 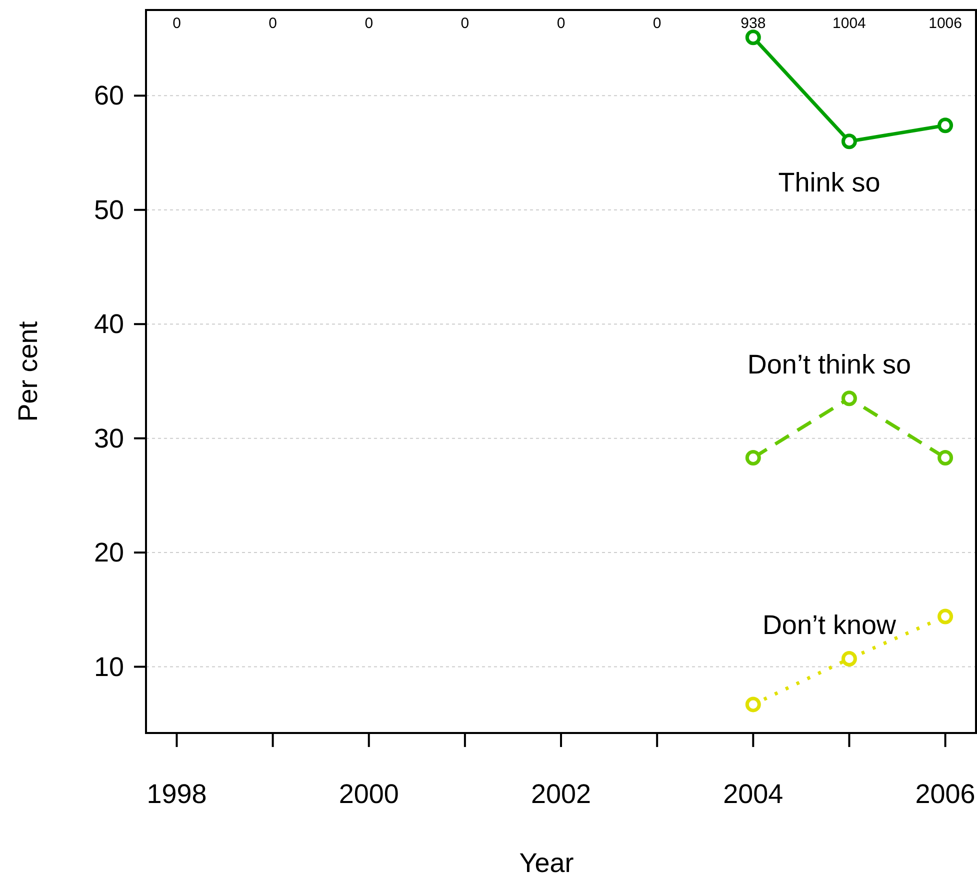 I want to click on annotation: 938, so click(x=753, y=23).